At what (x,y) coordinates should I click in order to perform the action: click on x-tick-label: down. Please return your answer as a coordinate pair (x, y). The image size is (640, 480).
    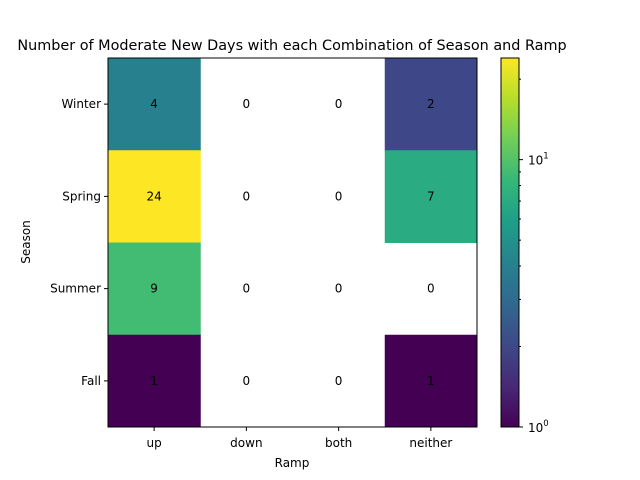
    Looking at the image, I should click on (246, 443).